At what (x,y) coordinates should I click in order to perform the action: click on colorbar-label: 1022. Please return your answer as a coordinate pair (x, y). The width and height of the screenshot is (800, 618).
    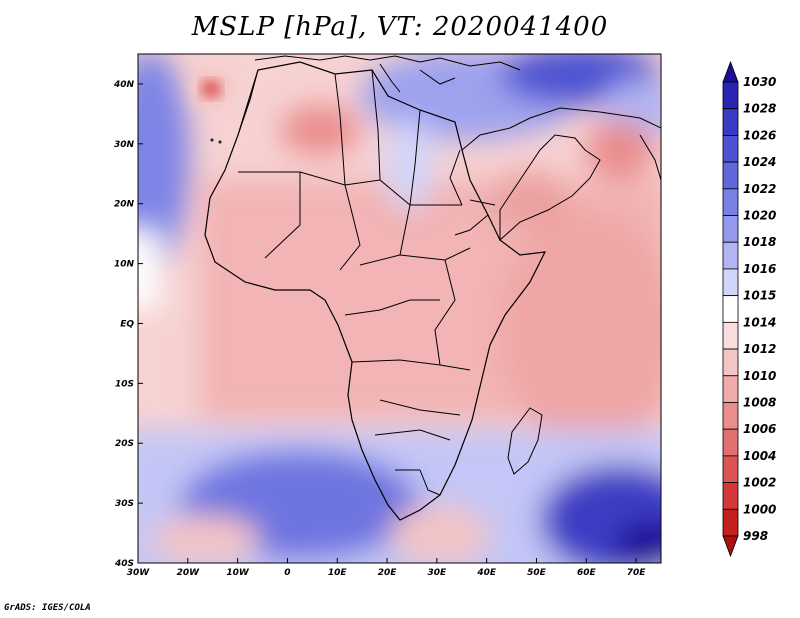
    Looking at the image, I should click on (759, 189).